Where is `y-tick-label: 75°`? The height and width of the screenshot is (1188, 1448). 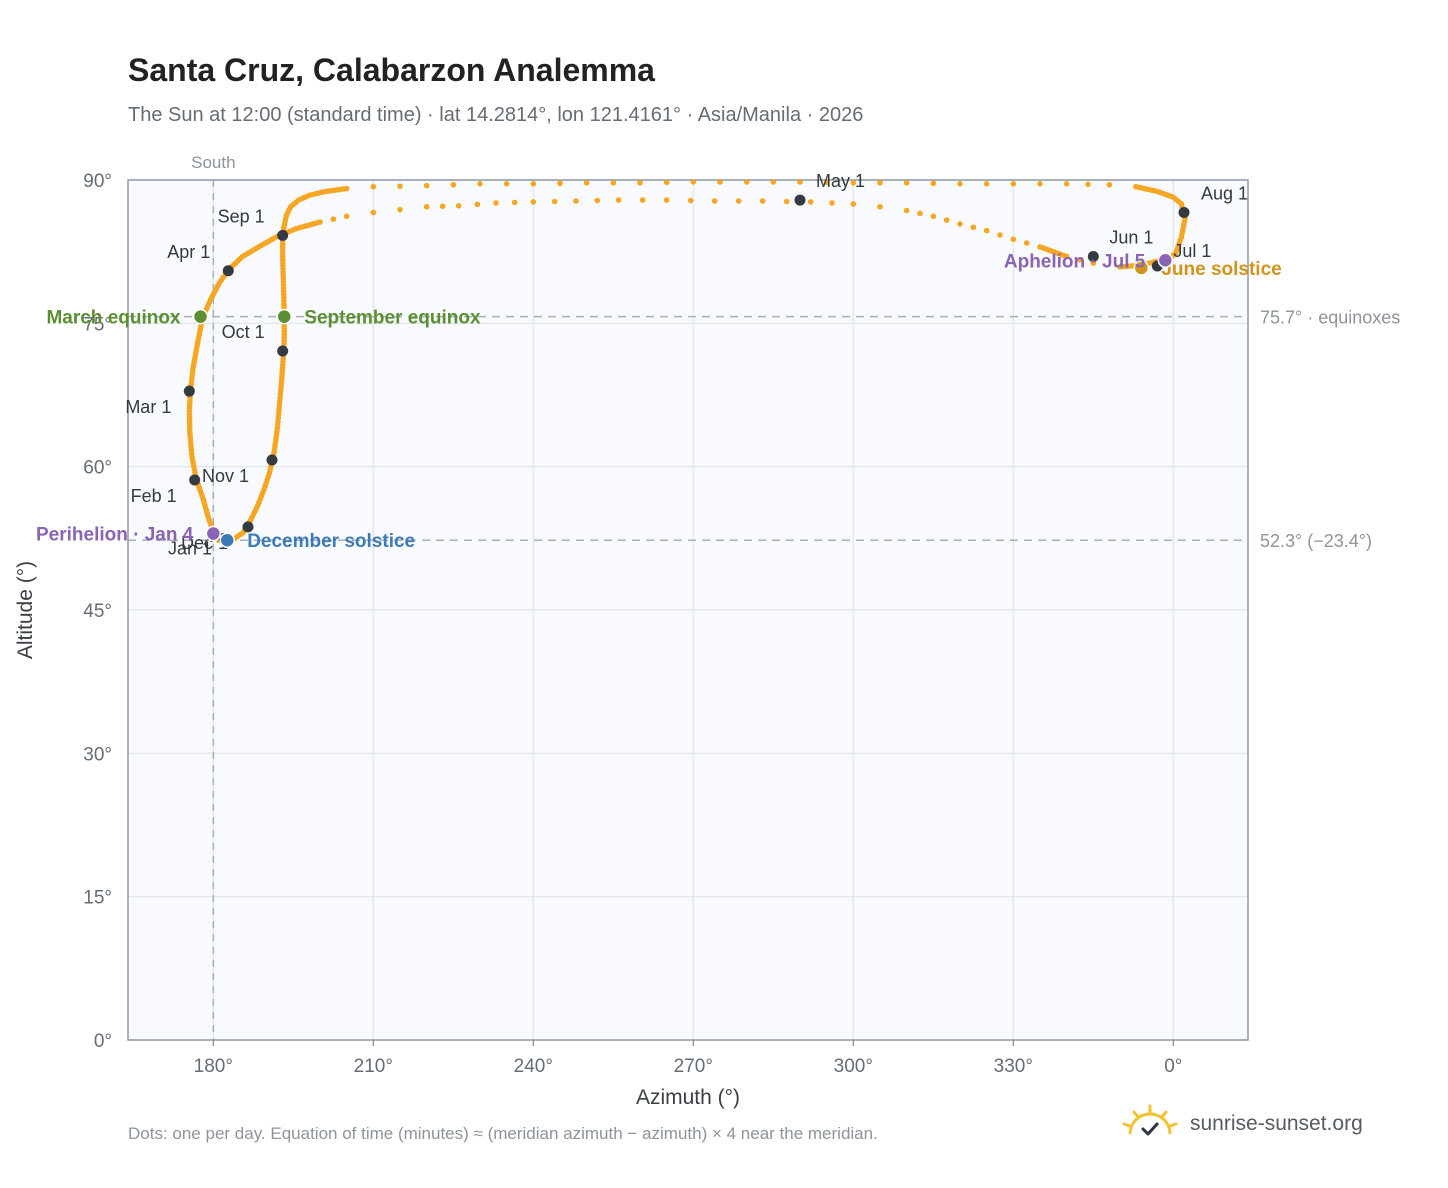
y-tick-label: 75° is located at coordinates (97, 324).